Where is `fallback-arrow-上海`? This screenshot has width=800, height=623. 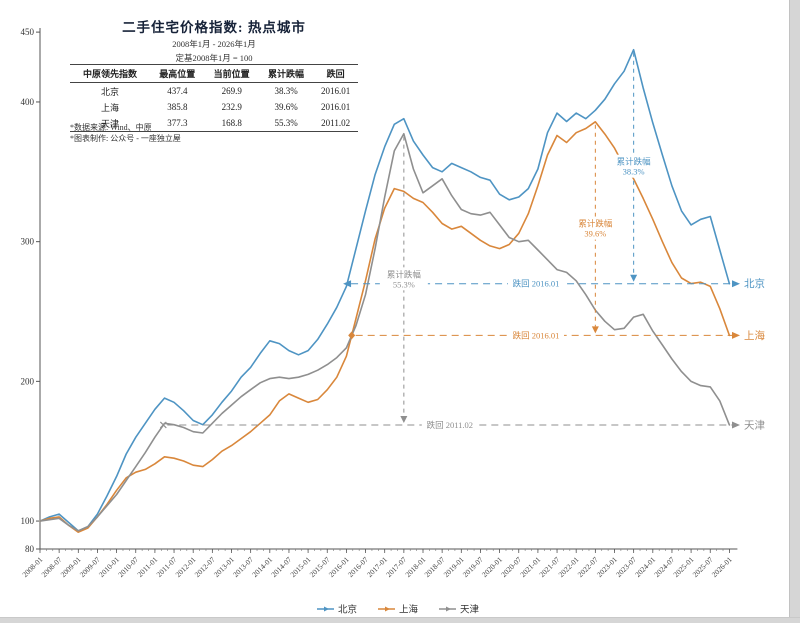
fallback-arrow-上海 is located at coordinates (736, 335).